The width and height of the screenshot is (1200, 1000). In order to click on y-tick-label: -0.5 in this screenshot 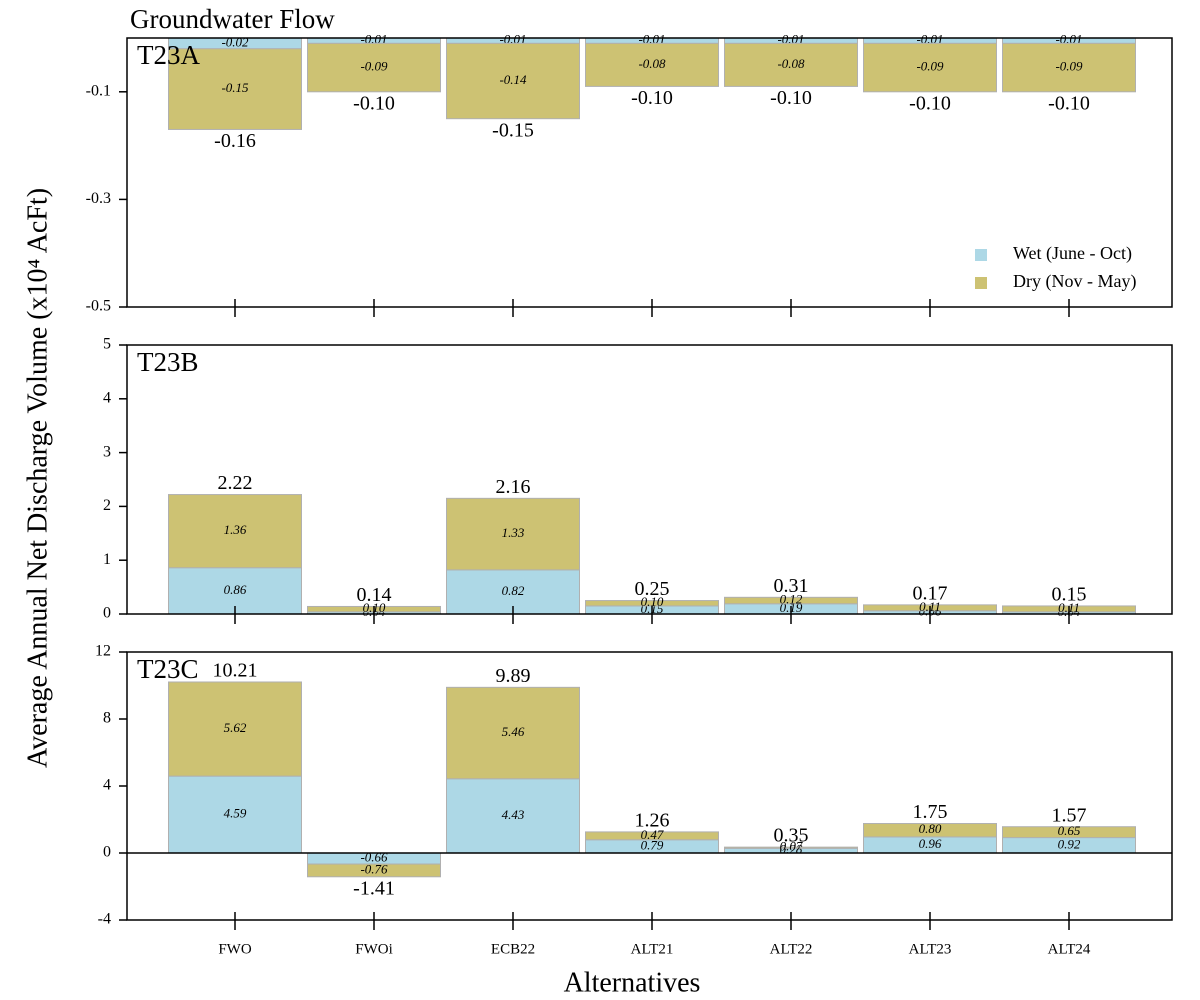, I will do `click(98, 306)`.